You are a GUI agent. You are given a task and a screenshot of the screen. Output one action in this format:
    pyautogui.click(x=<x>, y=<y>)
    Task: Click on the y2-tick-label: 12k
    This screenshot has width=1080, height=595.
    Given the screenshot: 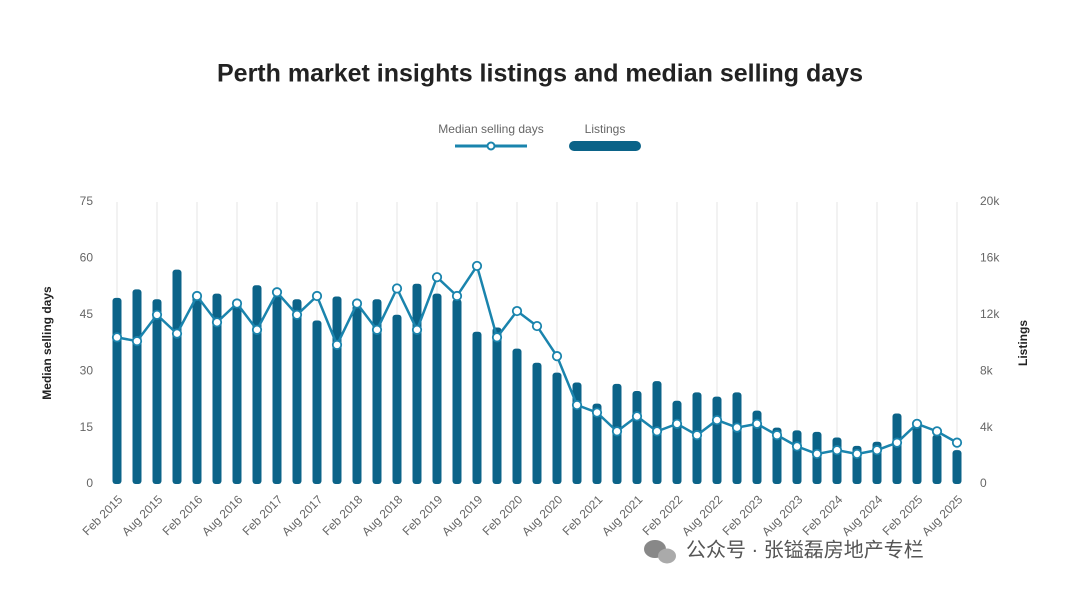 What is the action you would take?
    pyautogui.click(x=990, y=314)
    